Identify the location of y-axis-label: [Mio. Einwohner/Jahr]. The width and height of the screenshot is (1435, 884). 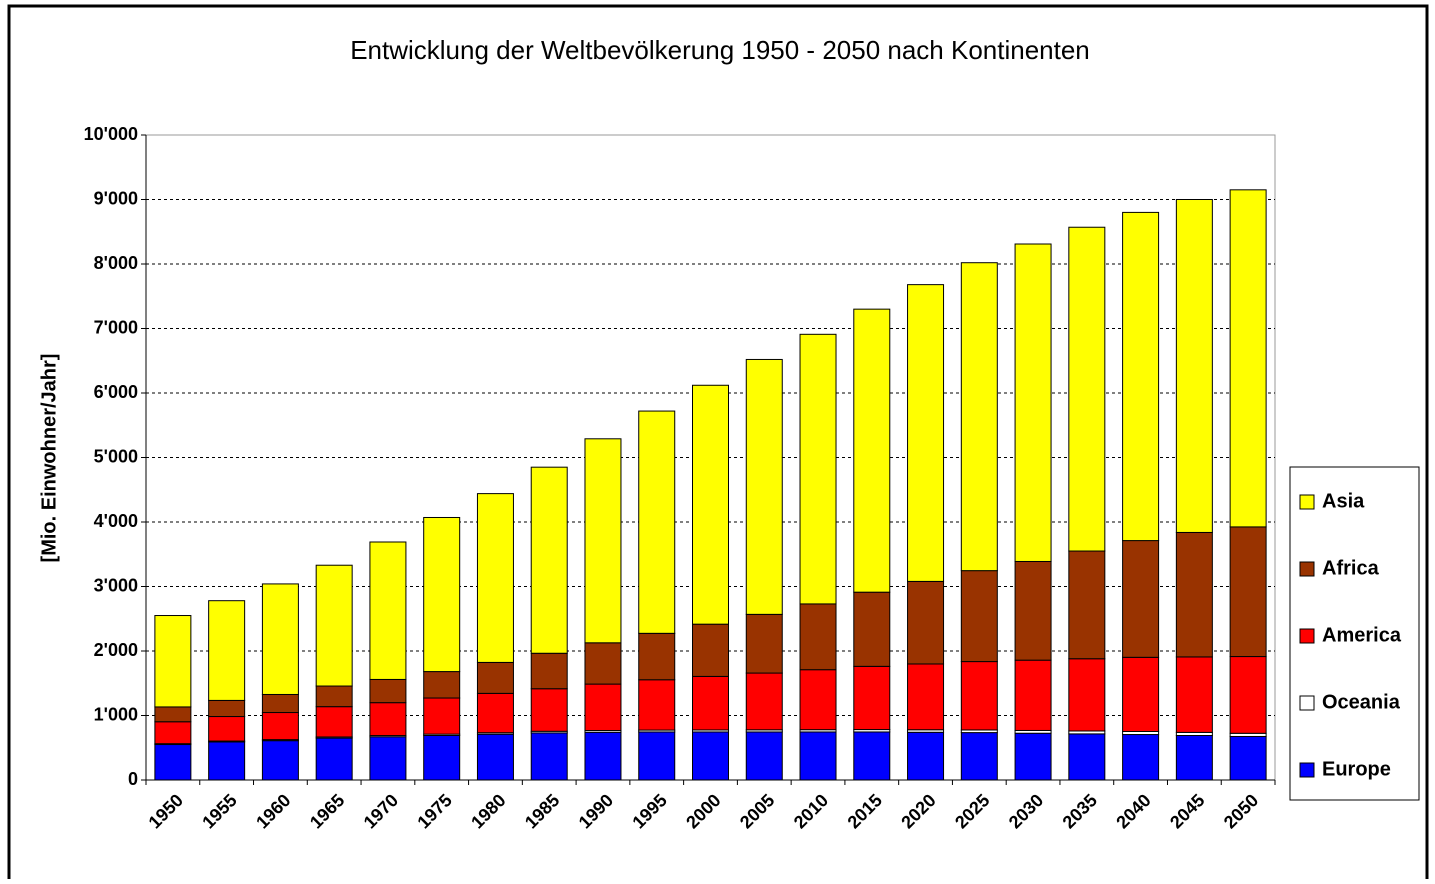
(49, 458).